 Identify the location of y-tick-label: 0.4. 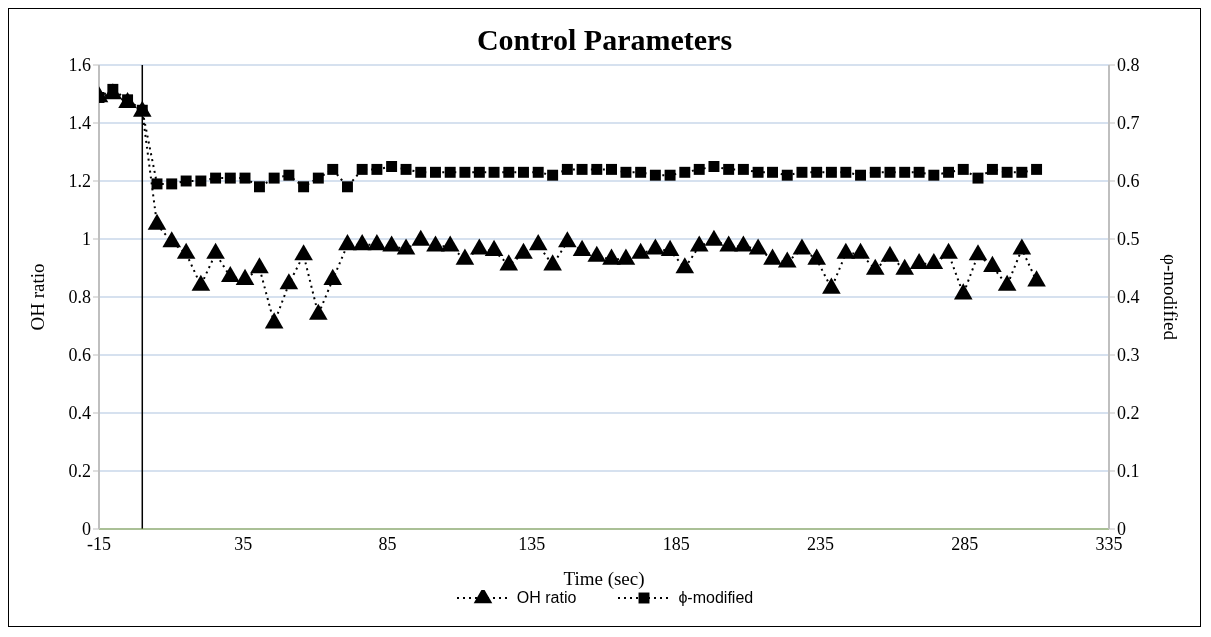
(79, 413).